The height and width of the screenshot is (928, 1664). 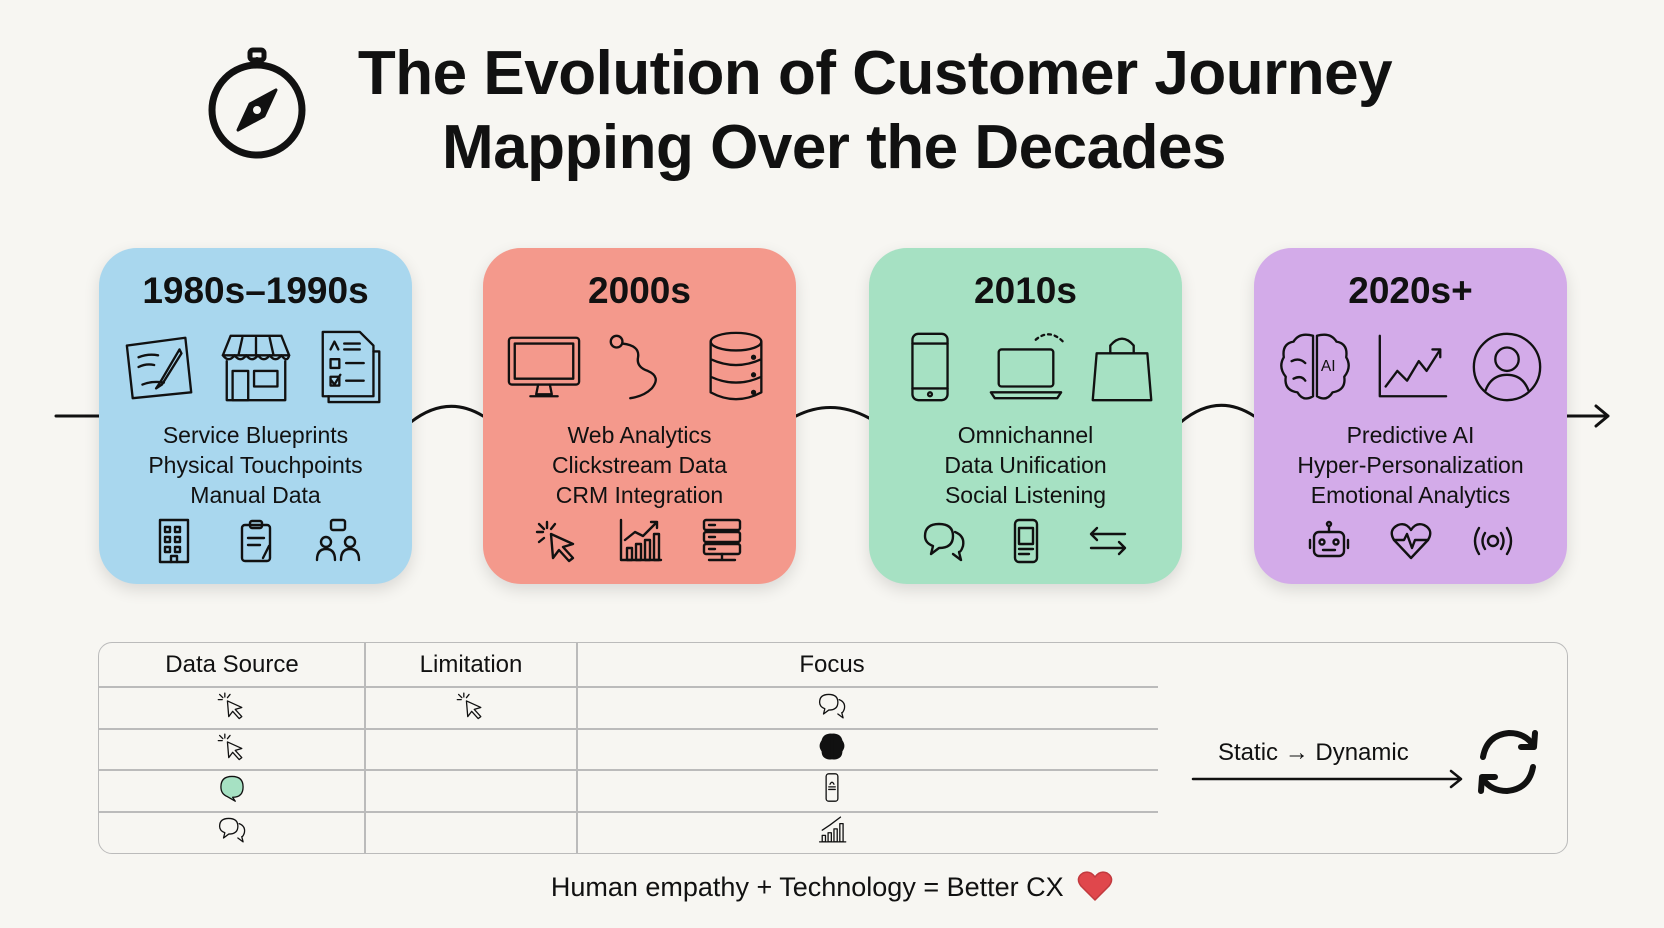 What do you see at coordinates (1410, 435) in the screenshot?
I see `era-item: Predictive AI` at bounding box center [1410, 435].